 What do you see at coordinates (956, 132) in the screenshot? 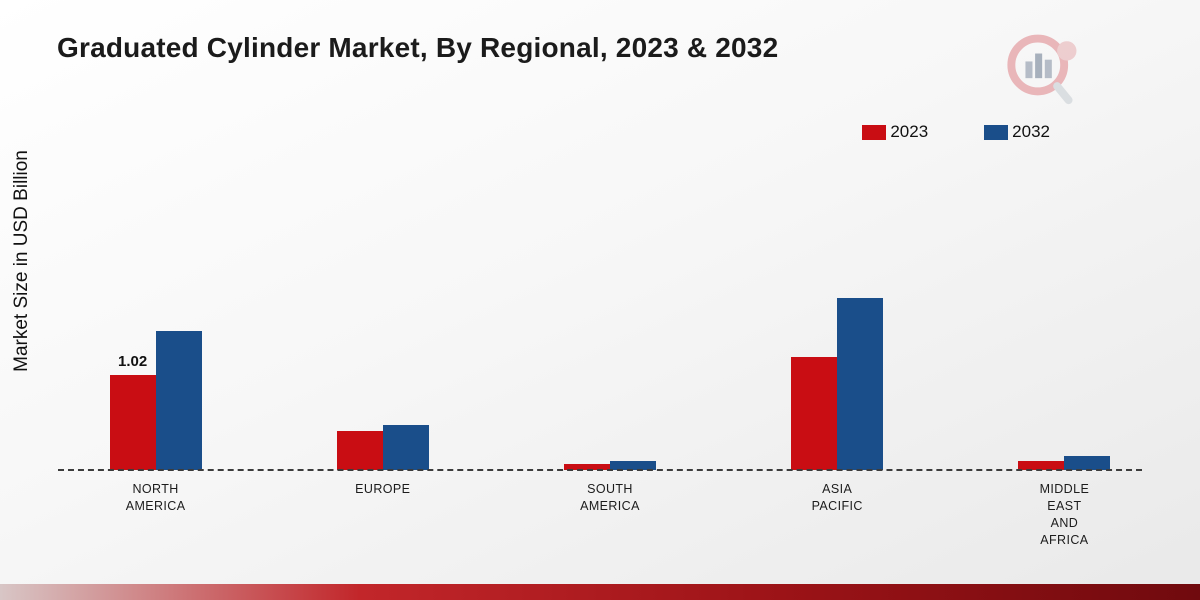
I see `legend: 2023 2032` at bounding box center [956, 132].